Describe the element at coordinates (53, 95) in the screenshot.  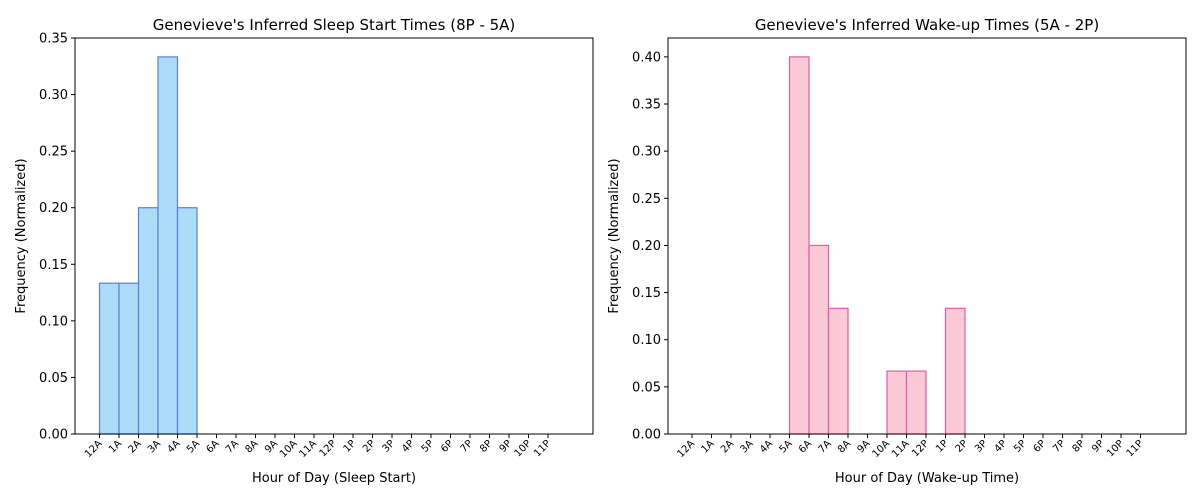
I see `sleep-y-tick-label: 0.30` at that location.